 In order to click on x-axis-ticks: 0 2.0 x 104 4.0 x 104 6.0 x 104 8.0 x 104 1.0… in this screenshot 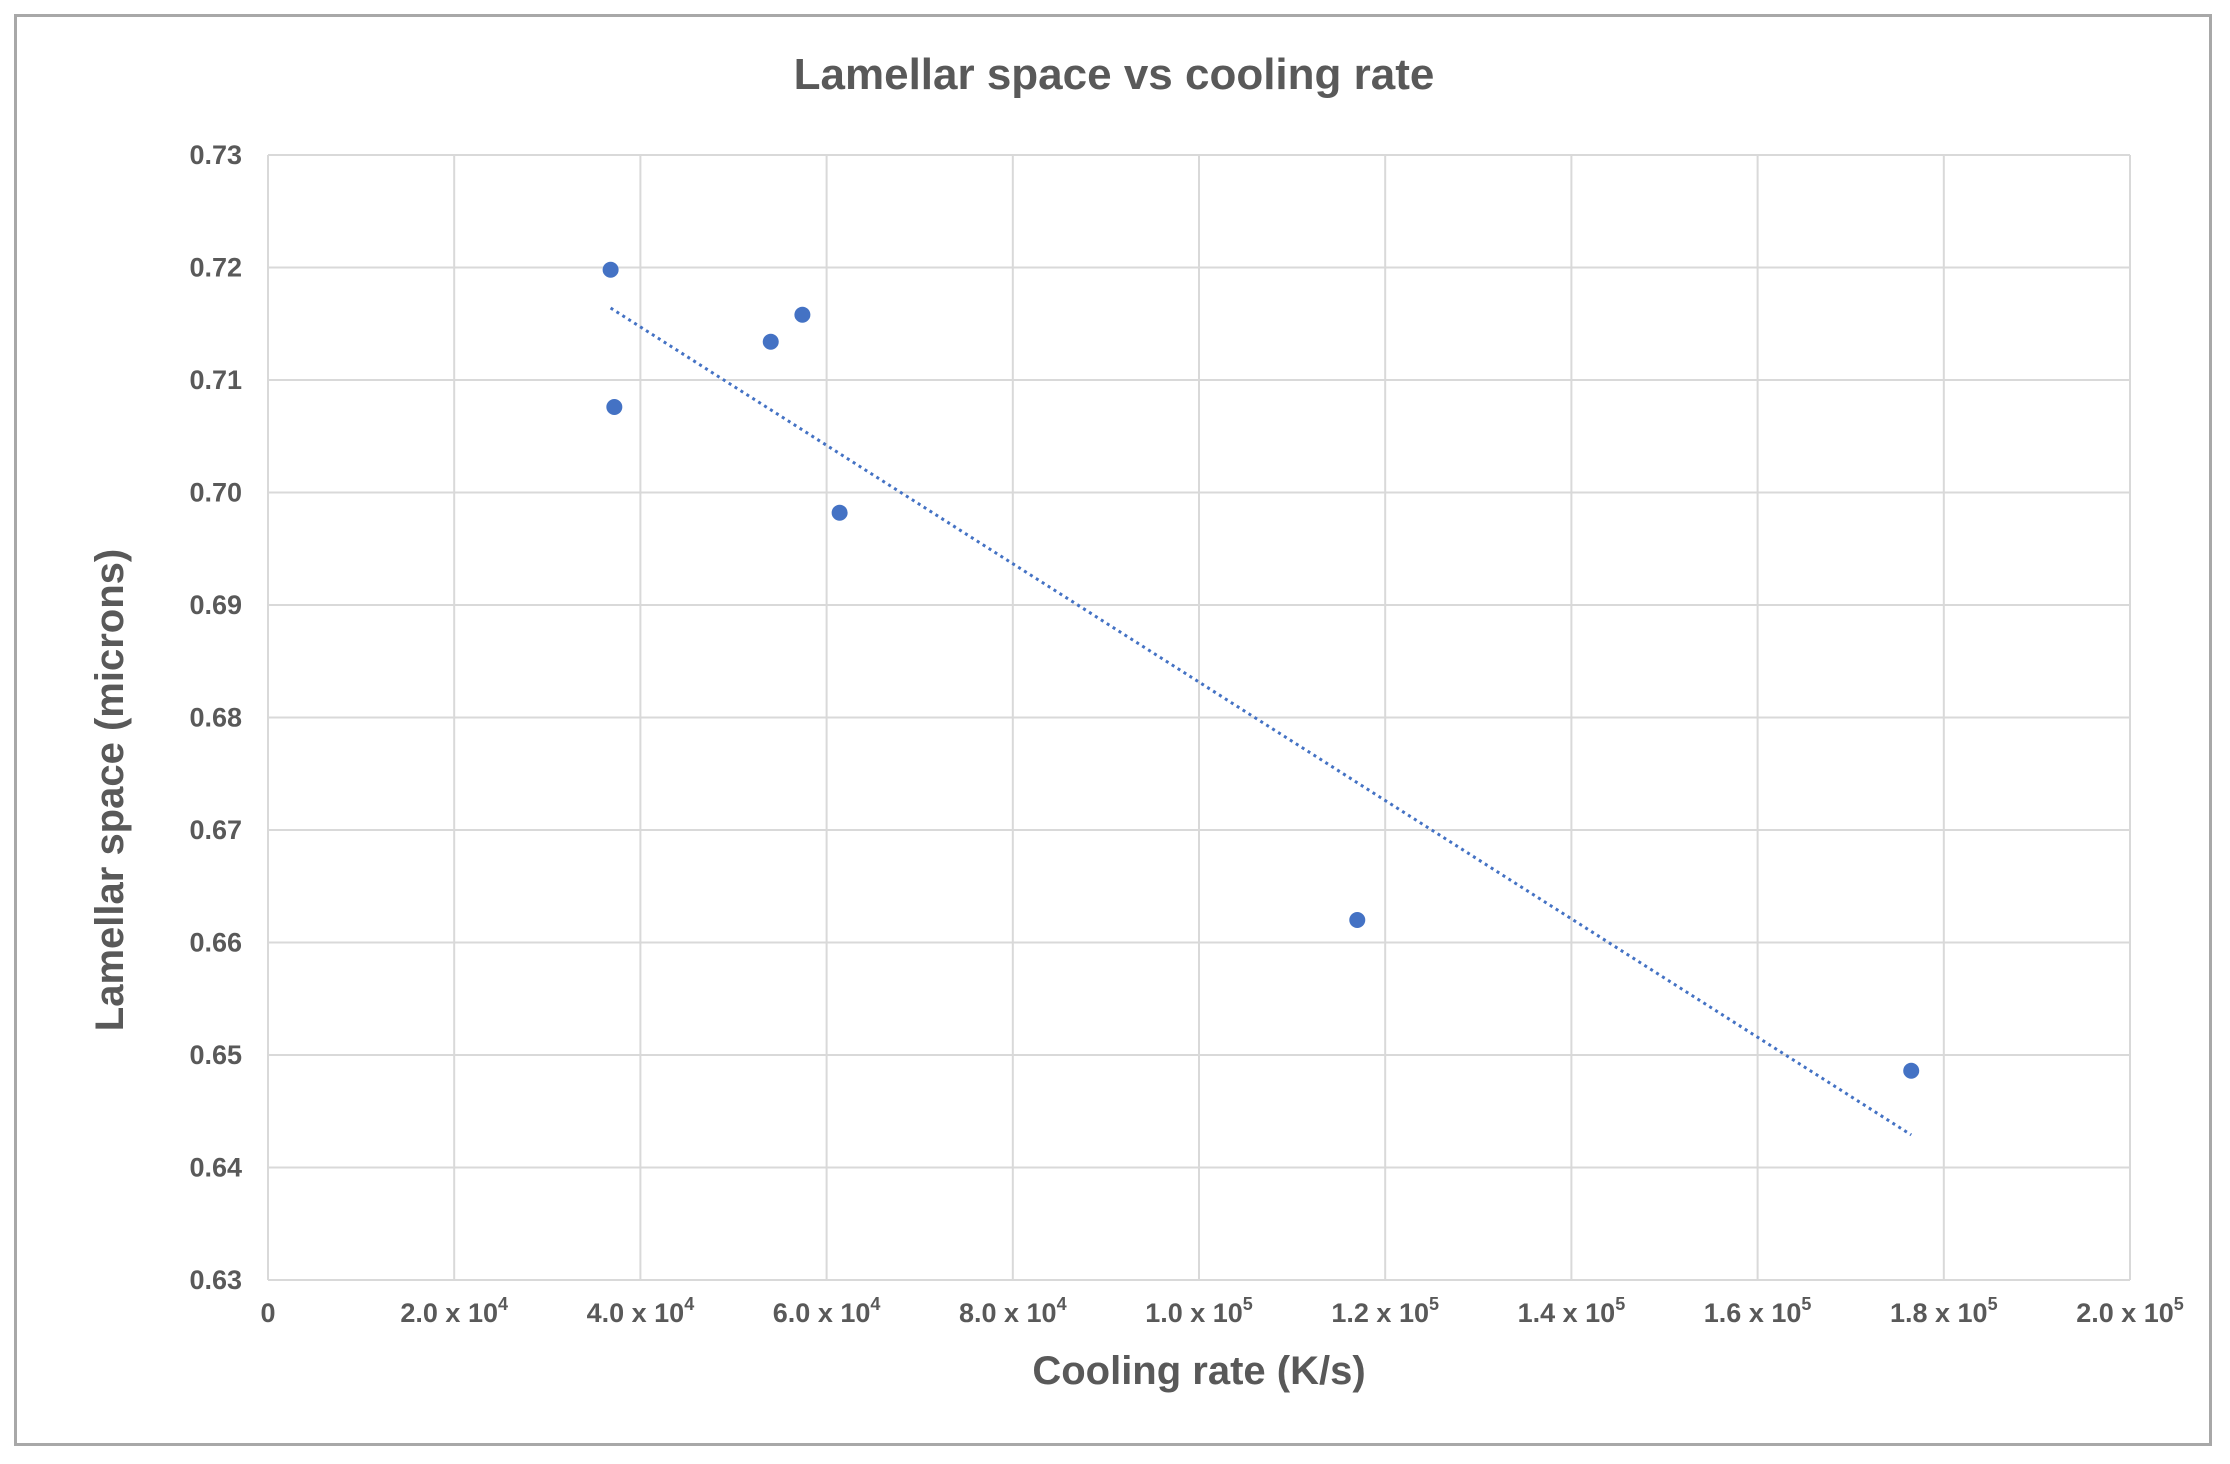, I will do `click(1221, 1311)`.